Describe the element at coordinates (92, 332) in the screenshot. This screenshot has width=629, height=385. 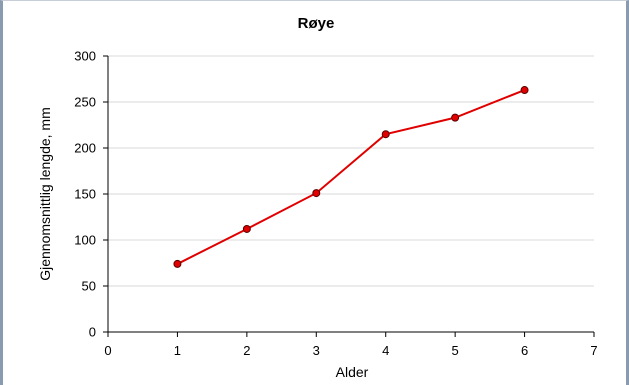
I see `y-tick-label-0: 0` at that location.